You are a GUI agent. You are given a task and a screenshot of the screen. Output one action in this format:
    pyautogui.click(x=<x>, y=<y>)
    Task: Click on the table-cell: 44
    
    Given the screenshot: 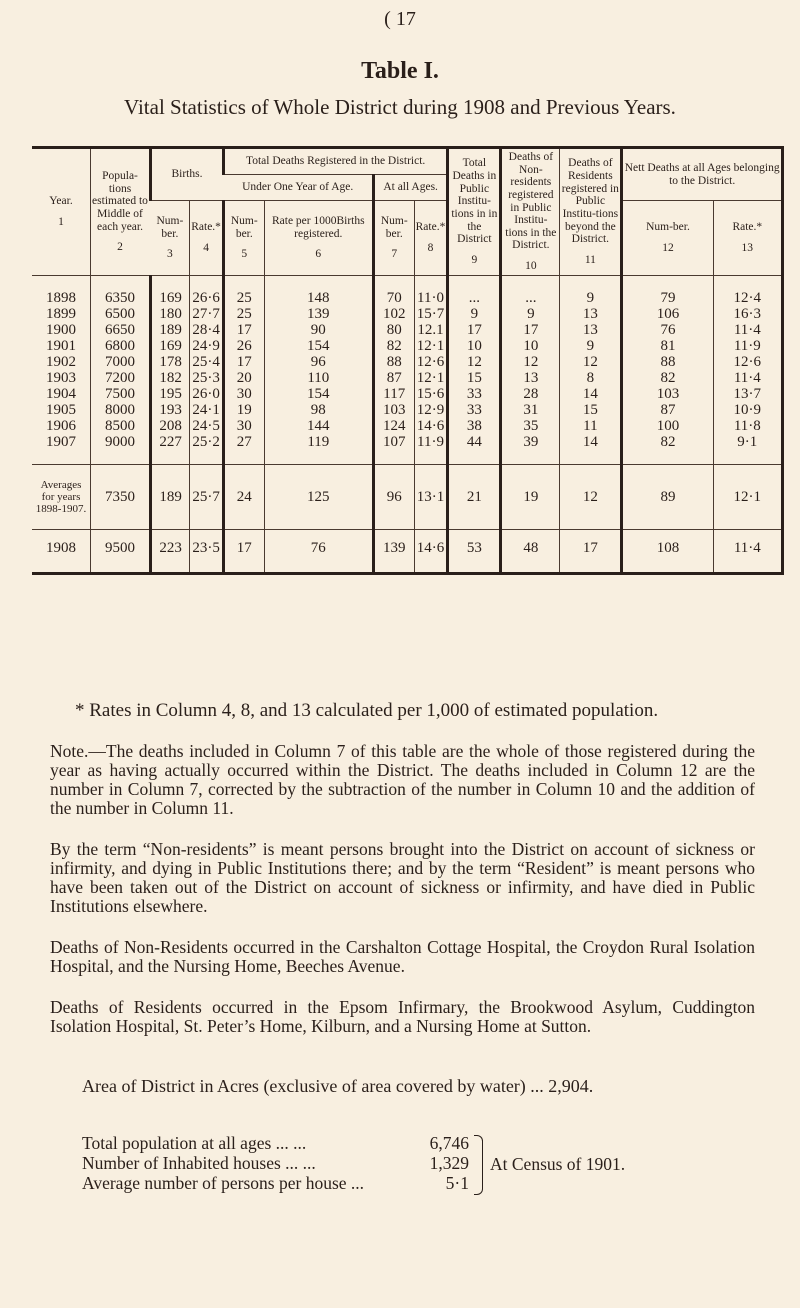 What is the action you would take?
    pyautogui.click(x=473, y=449)
    